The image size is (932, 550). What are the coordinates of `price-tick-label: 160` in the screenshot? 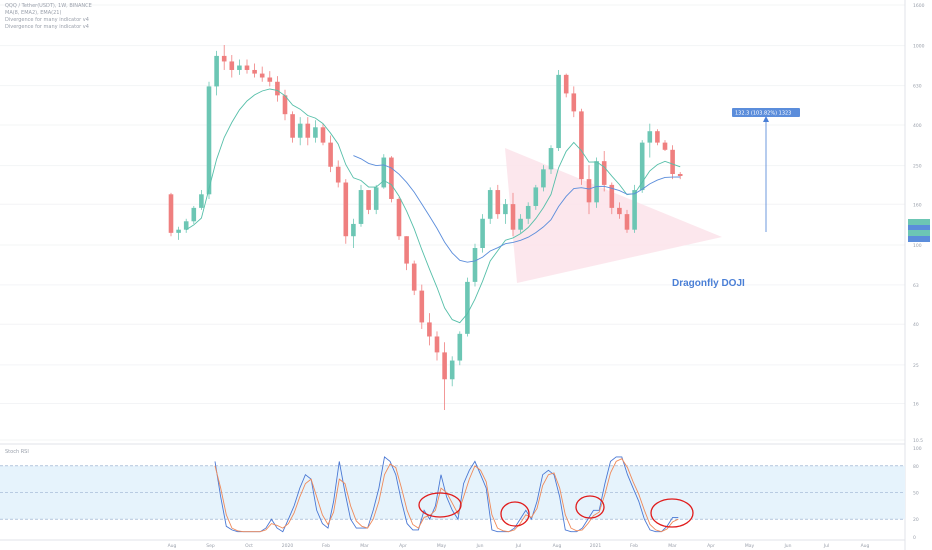 It's located at (917, 205).